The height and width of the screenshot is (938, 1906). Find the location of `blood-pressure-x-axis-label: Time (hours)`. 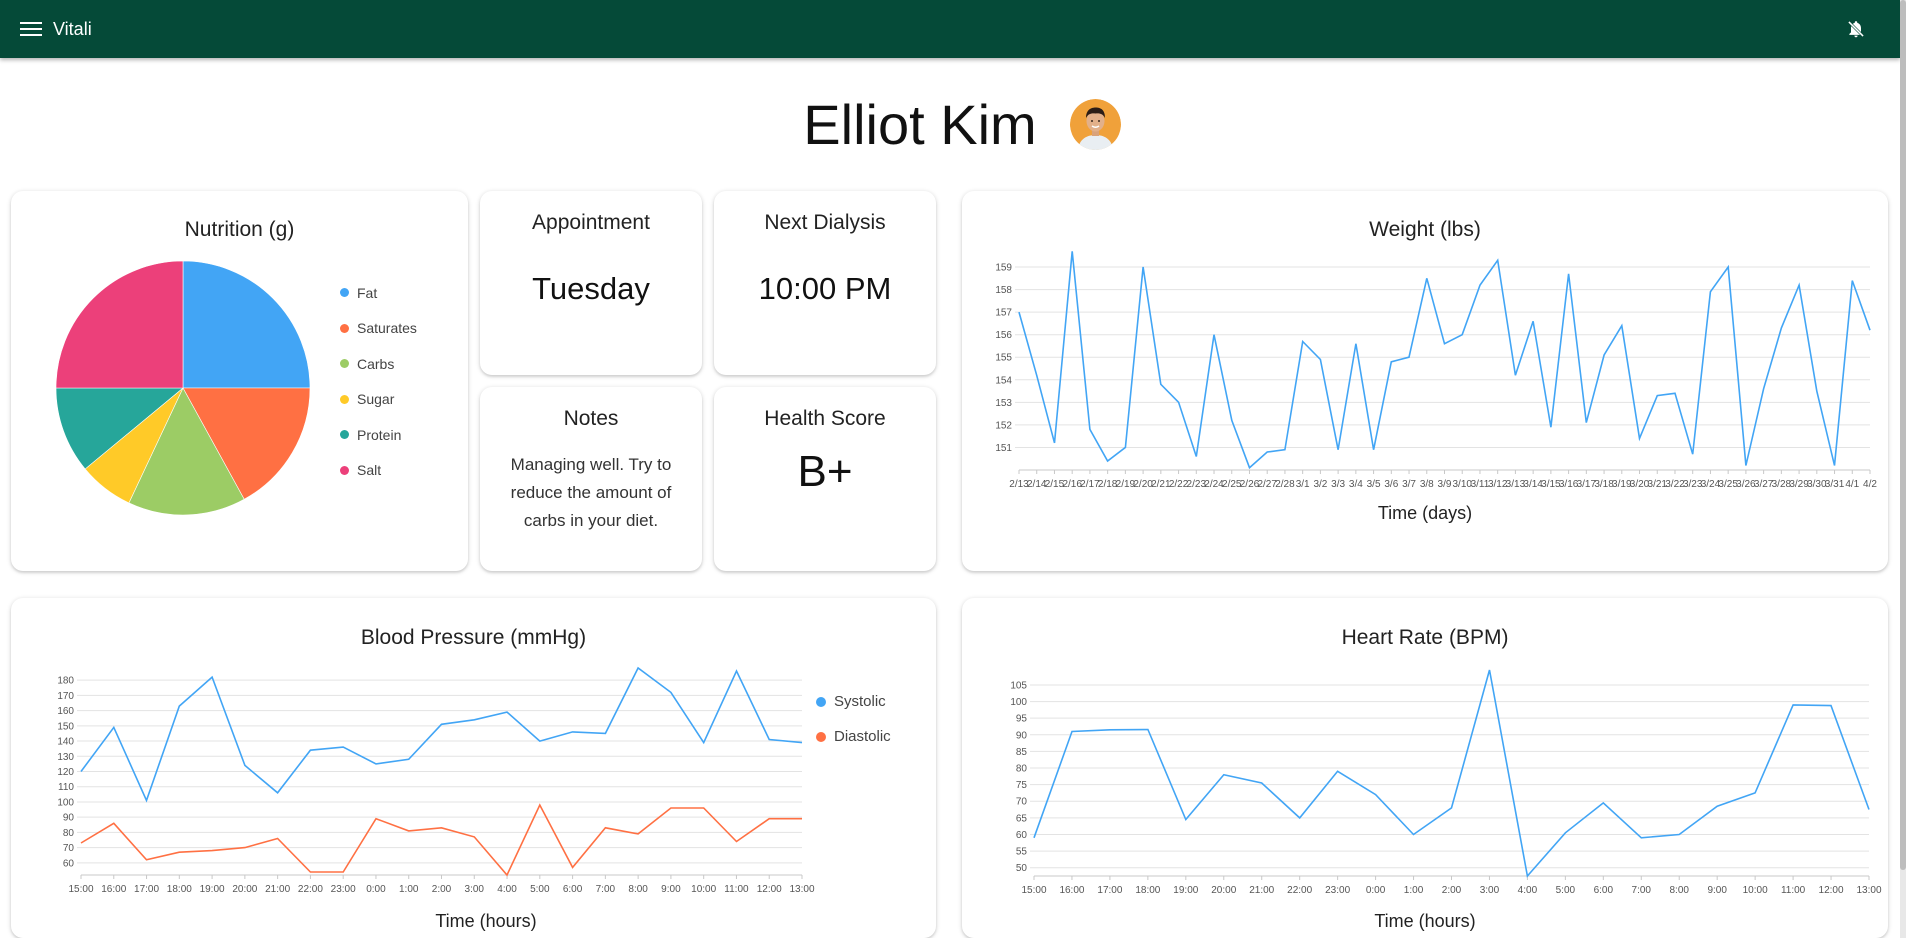

blood-pressure-x-axis-label: Time (hours) is located at coordinates (486, 921).